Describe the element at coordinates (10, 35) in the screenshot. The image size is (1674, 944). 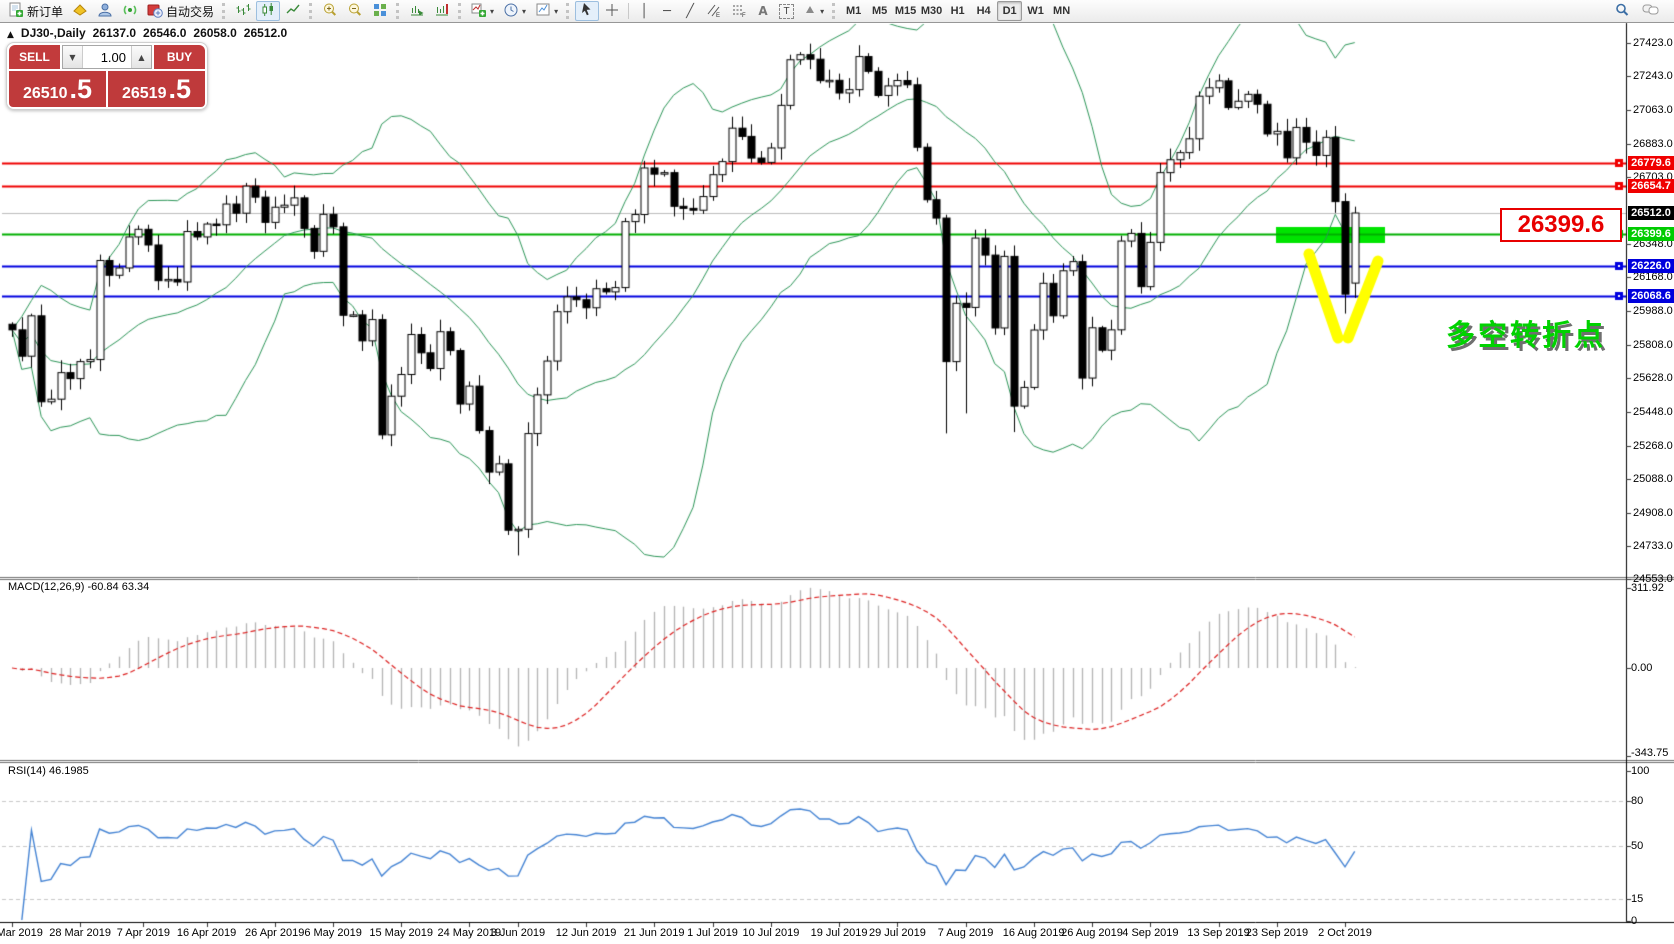
I see `collapse-triangle-icon: ▲` at that location.